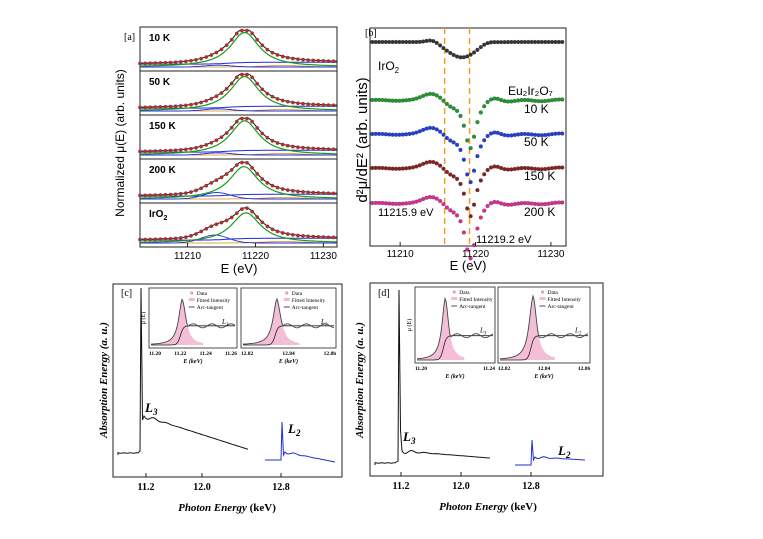  What do you see at coordinates (324, 323) in the screenshot?
I see `inset-edge-label: L2` at bounding box center [324, 323].